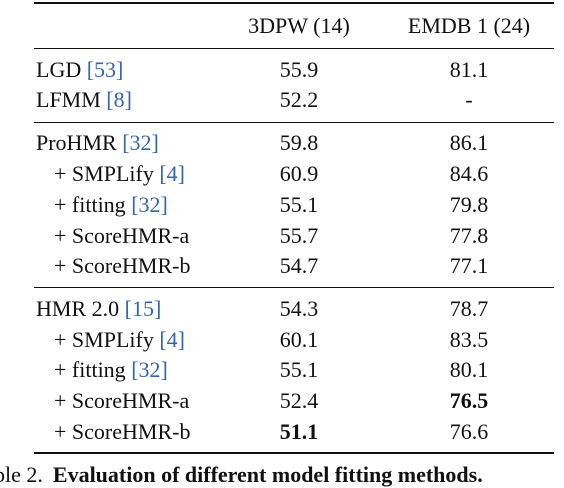  What do you see at coordinates (99, 308) in the screenshot?
I see `row-method: HMR 2.0 [15]` at bounding box center [99, 308].